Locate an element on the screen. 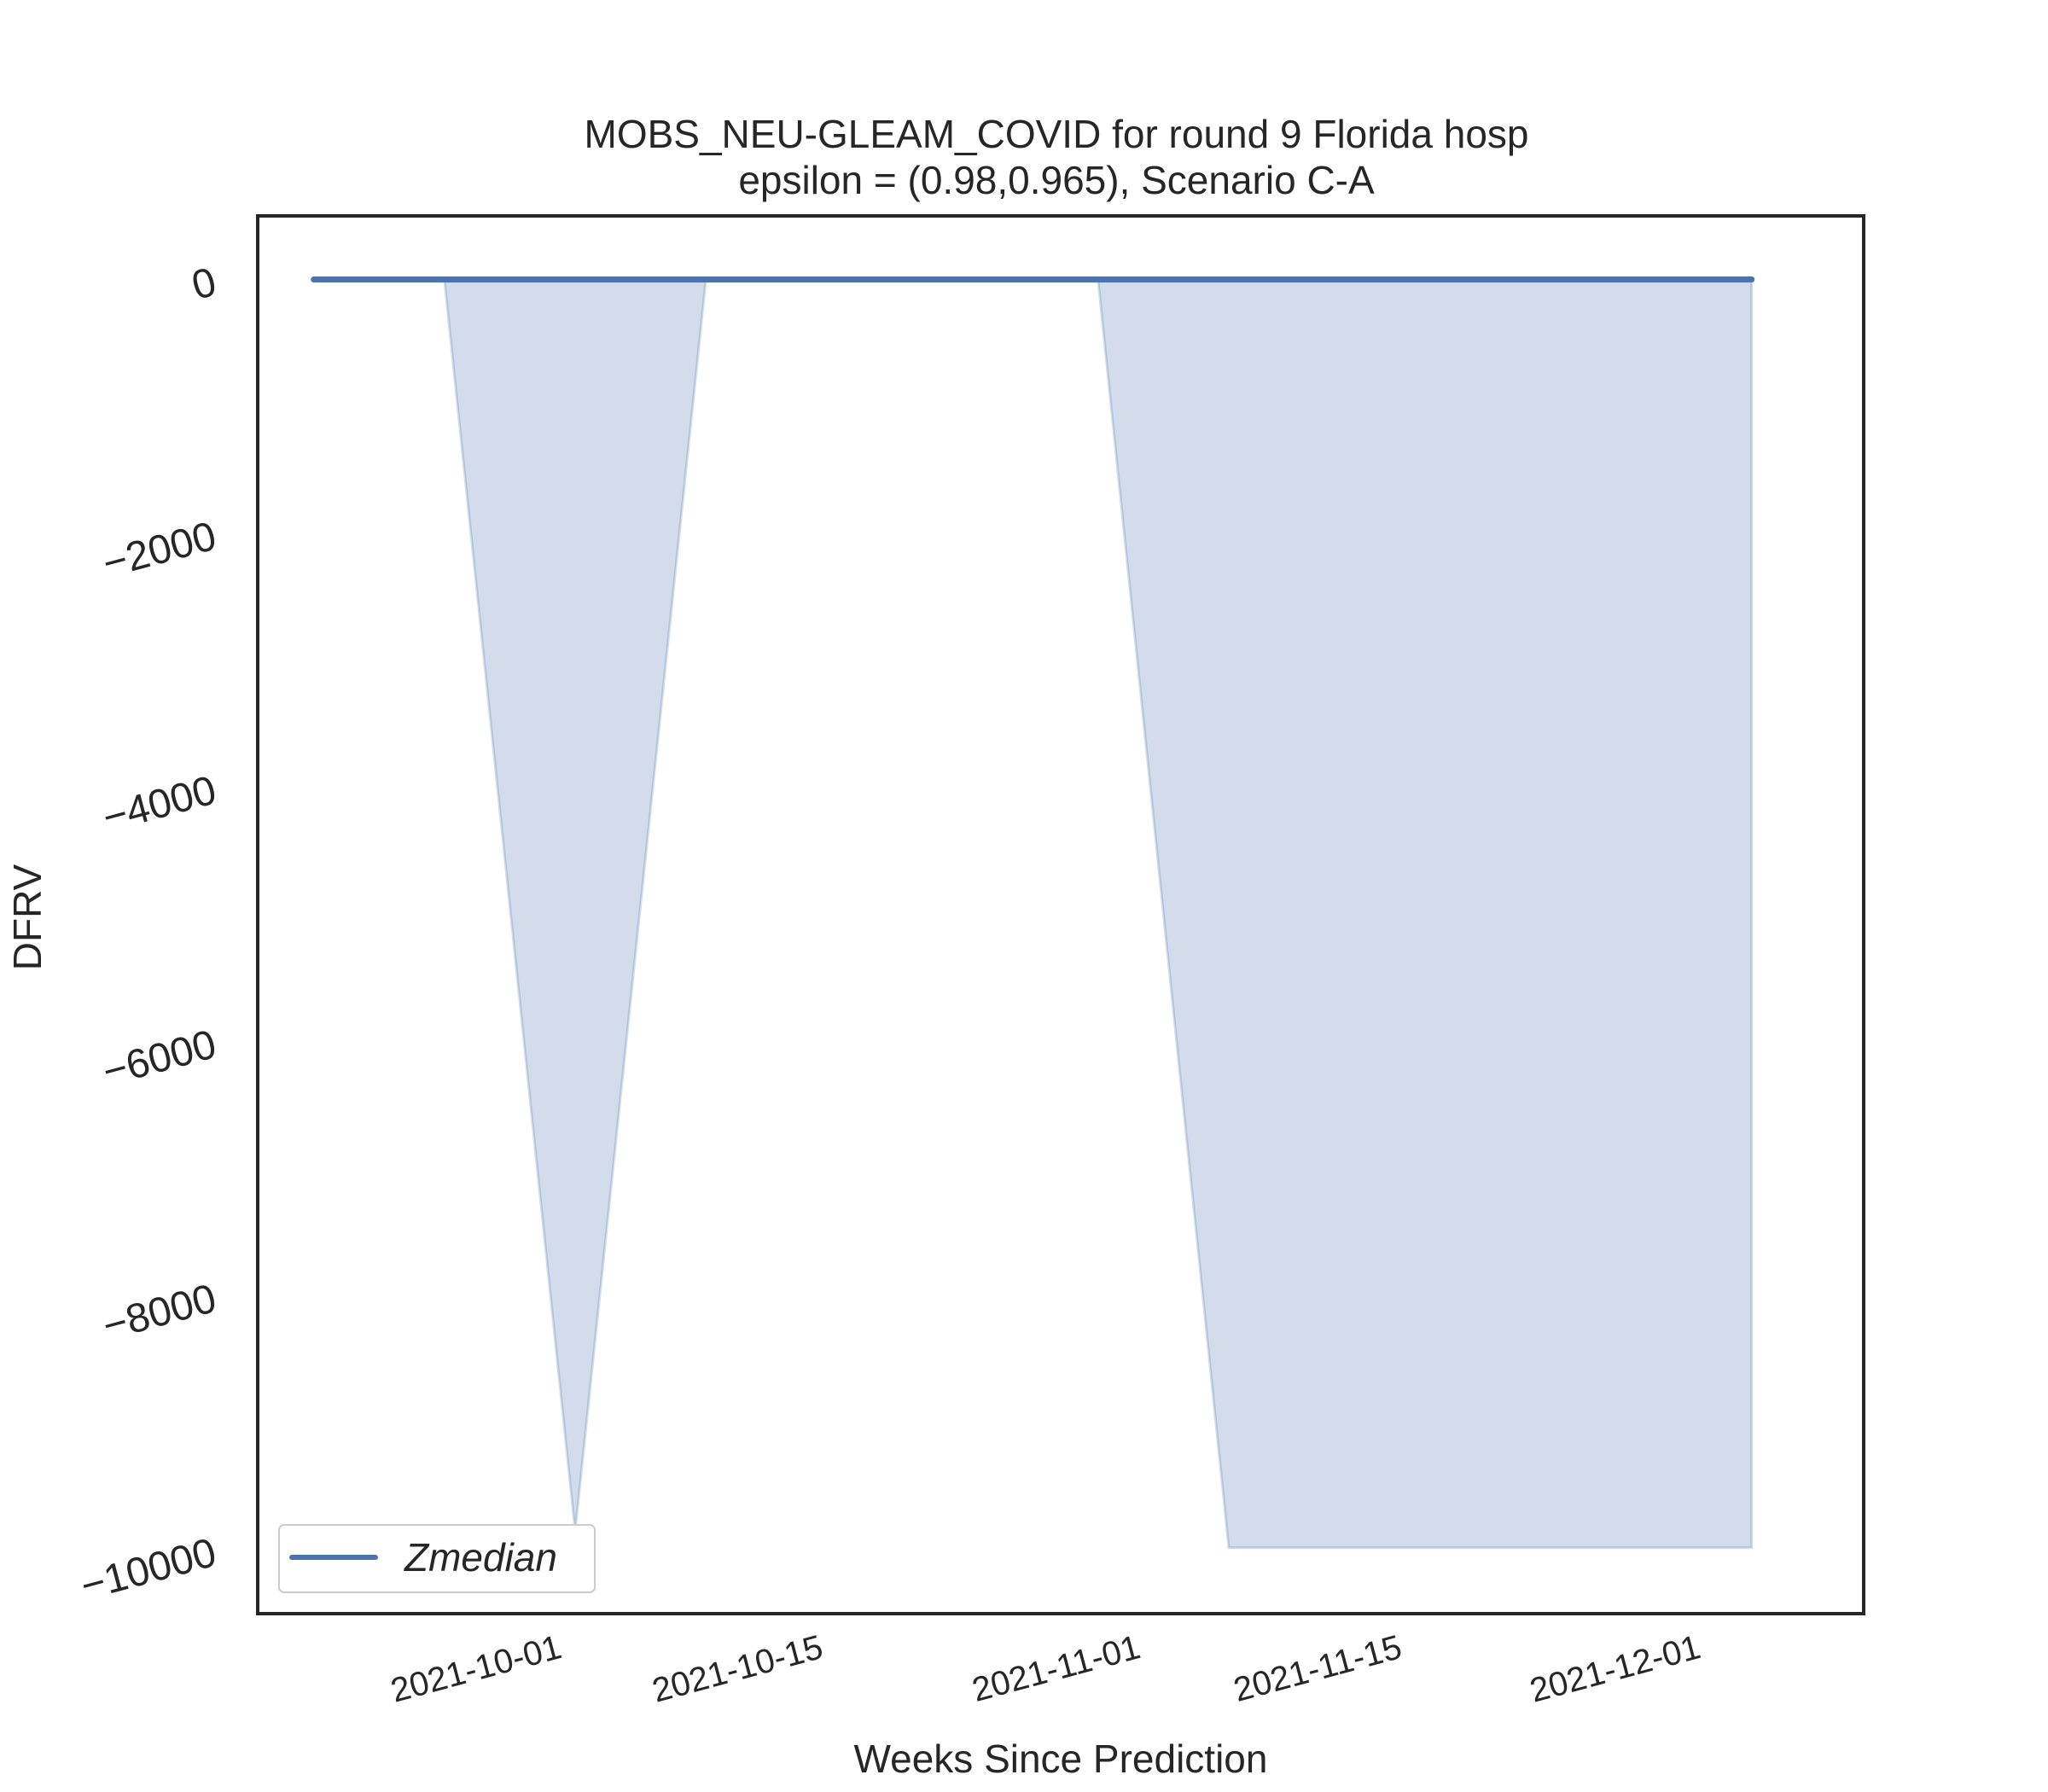  x-tick-label: 2021-11-15 is located at coordinates (1317, 1668).